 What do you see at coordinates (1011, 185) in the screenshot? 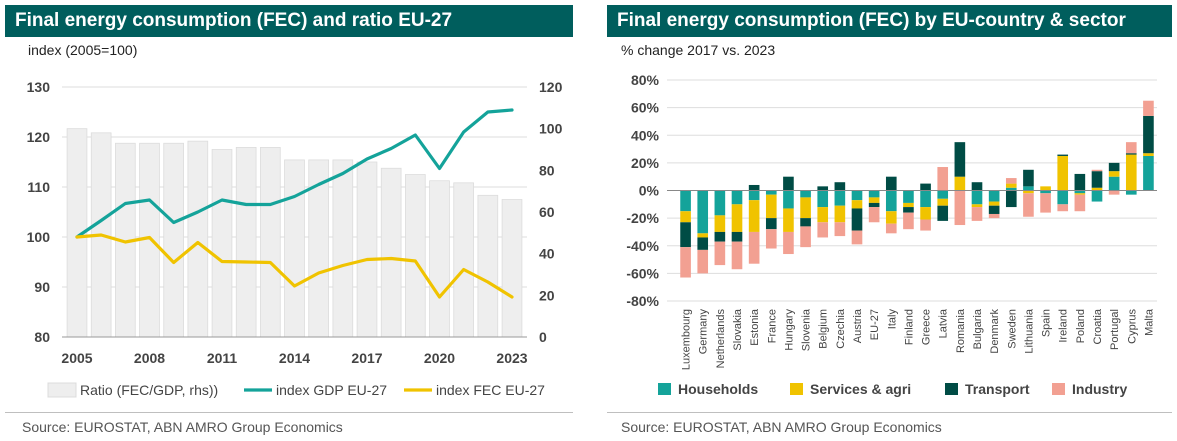
I see `bar-sweden-services-agri` at bounding box center [1011, 185].